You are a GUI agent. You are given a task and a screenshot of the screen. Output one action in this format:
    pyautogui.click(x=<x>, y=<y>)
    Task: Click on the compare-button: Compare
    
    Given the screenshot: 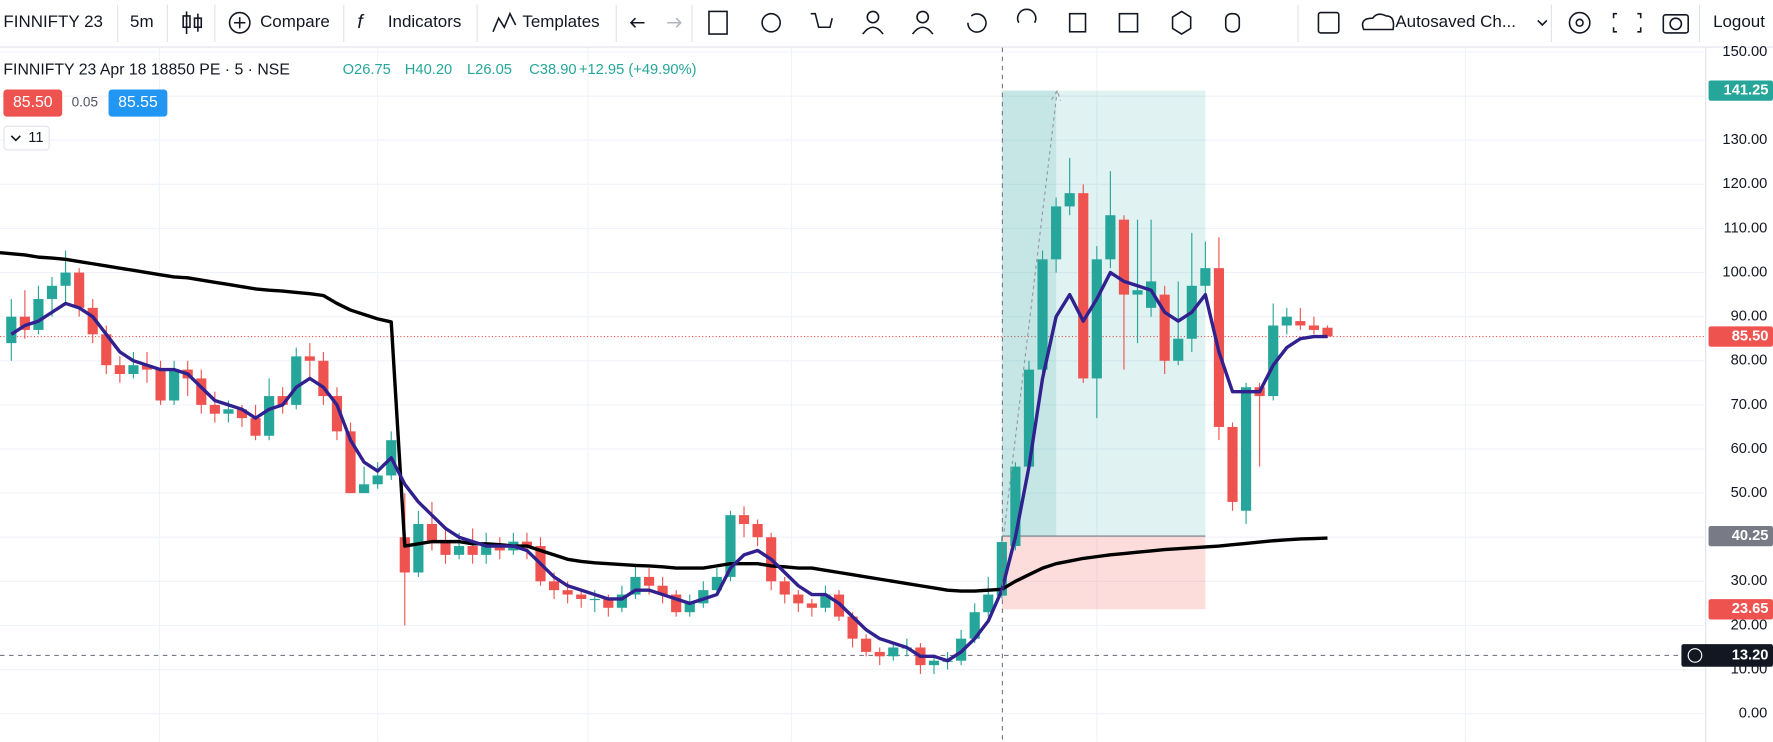 What is the action you would take?
    pyautogui.click(x=295, y=21)
    